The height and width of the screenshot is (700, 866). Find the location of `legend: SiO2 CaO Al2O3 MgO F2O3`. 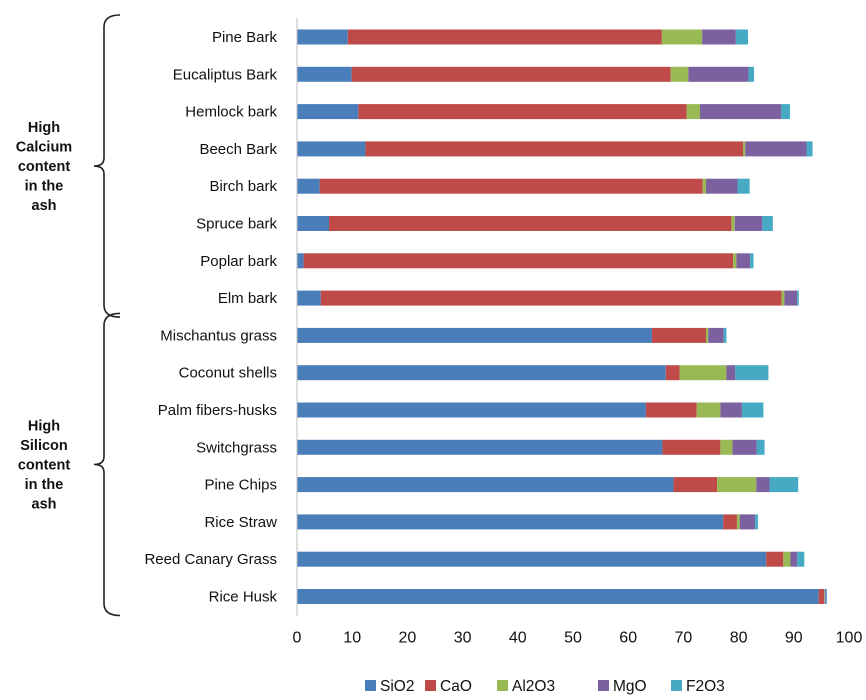

legend: SiO2 CaO Al2O3 MgO F2O3 is located at coordinates (545, 686).